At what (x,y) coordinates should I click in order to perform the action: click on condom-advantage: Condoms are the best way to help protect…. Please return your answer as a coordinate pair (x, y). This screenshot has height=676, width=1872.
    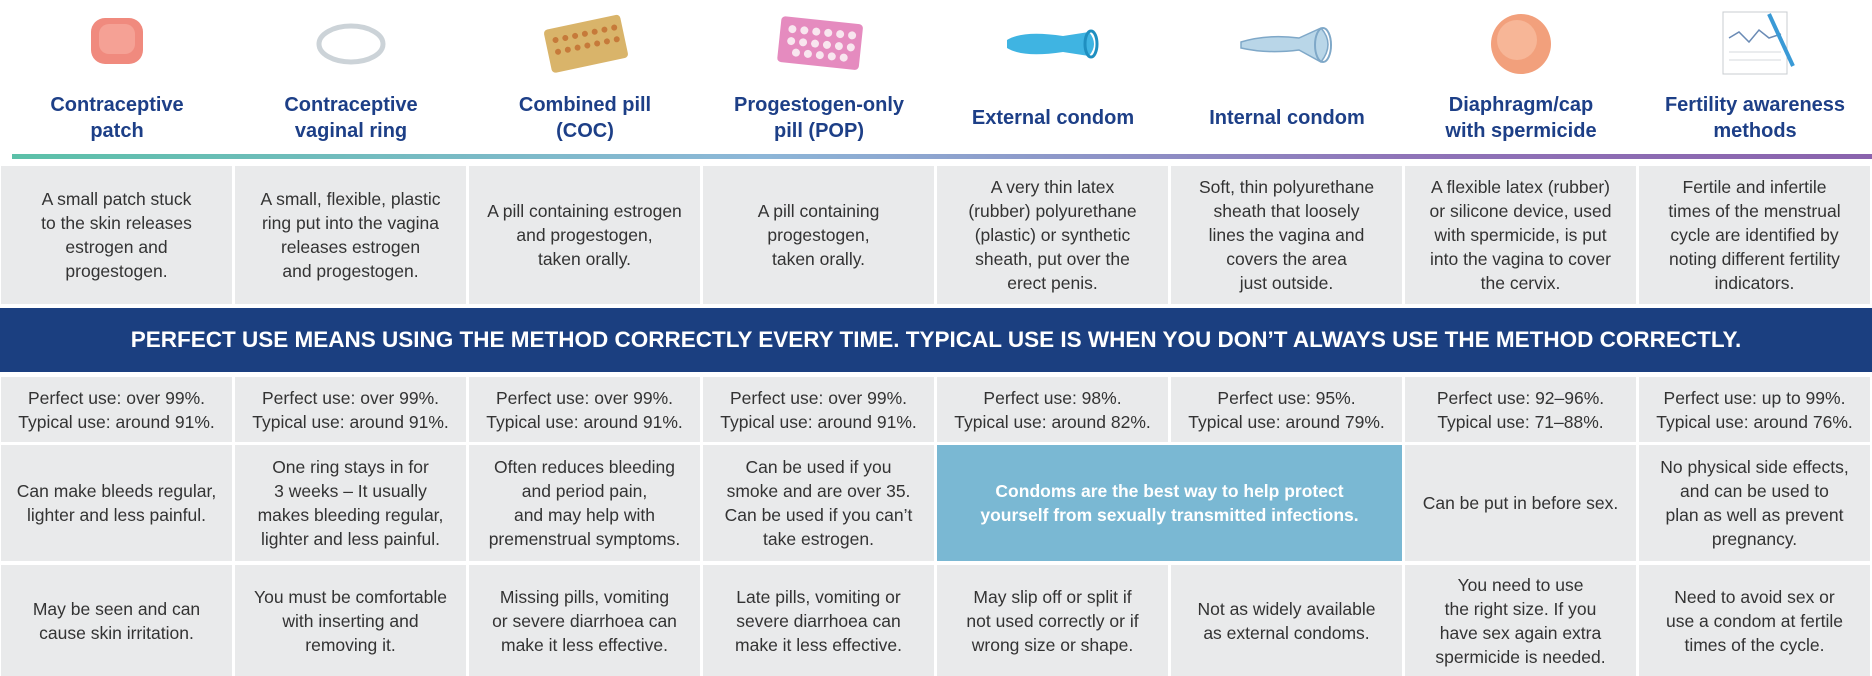
    Looking at the image, I should click on (1169, 503).